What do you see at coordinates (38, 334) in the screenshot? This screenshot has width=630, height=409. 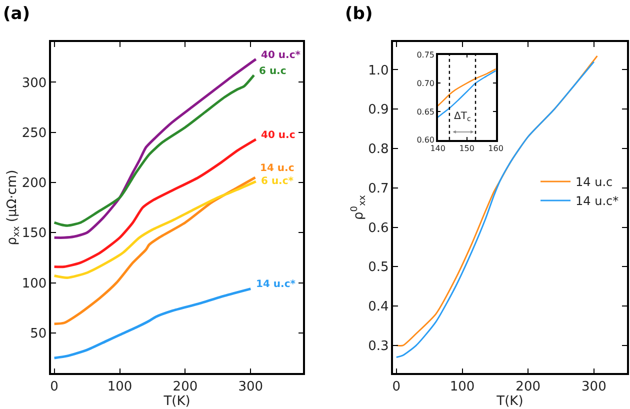 I see `y-tick-label: 50` at bounding box center [38, 334].